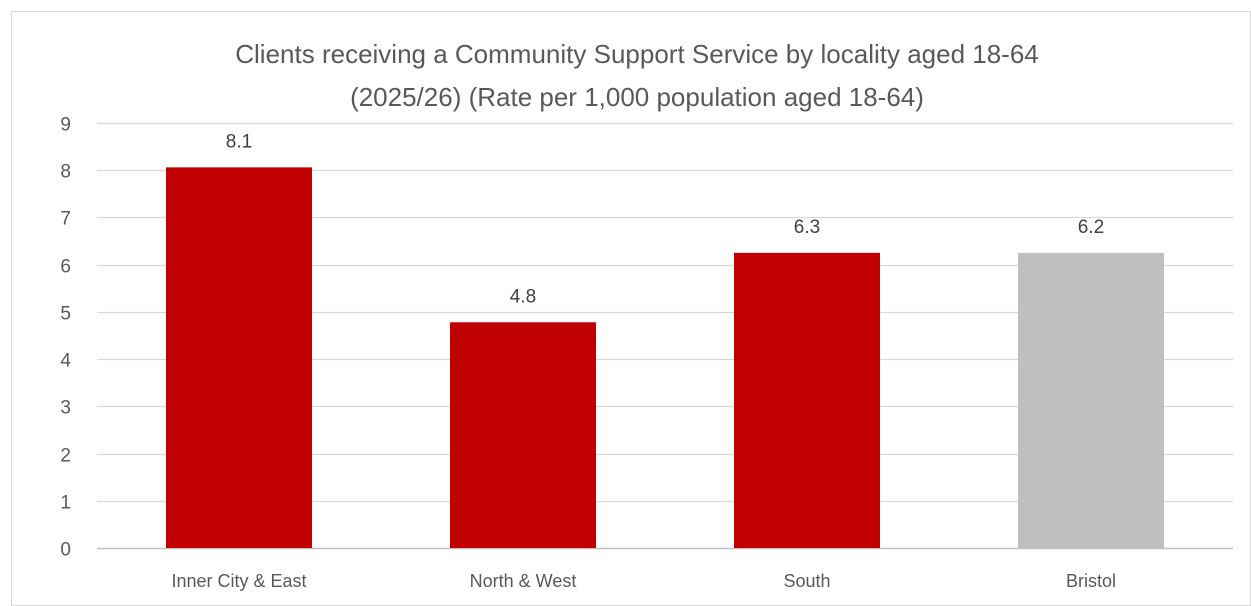  I want to click on x-tick-label: Bristol, so click(1091, 581).